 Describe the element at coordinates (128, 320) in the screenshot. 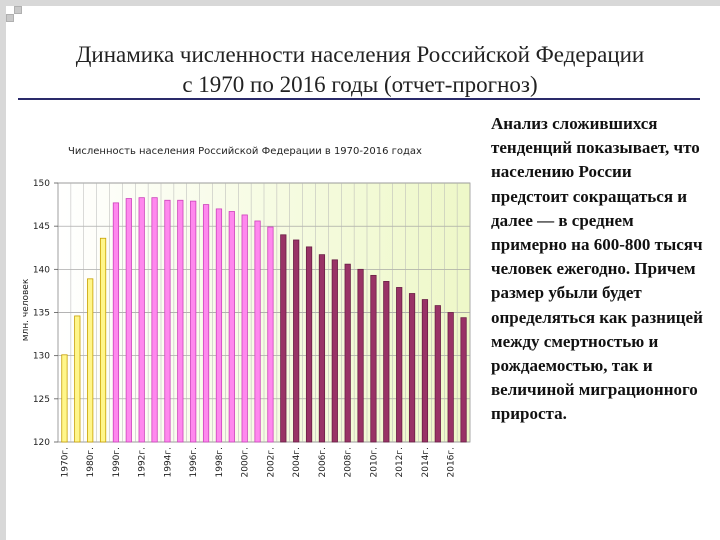

I see `bar-1991` at that location.